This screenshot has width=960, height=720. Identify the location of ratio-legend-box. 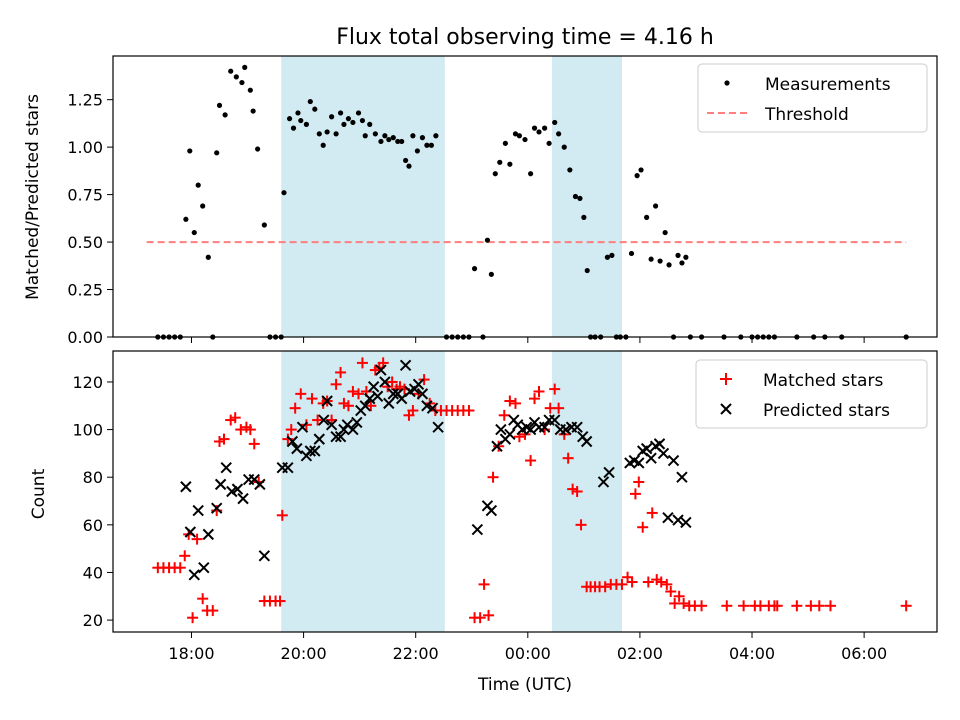
(812, 98).